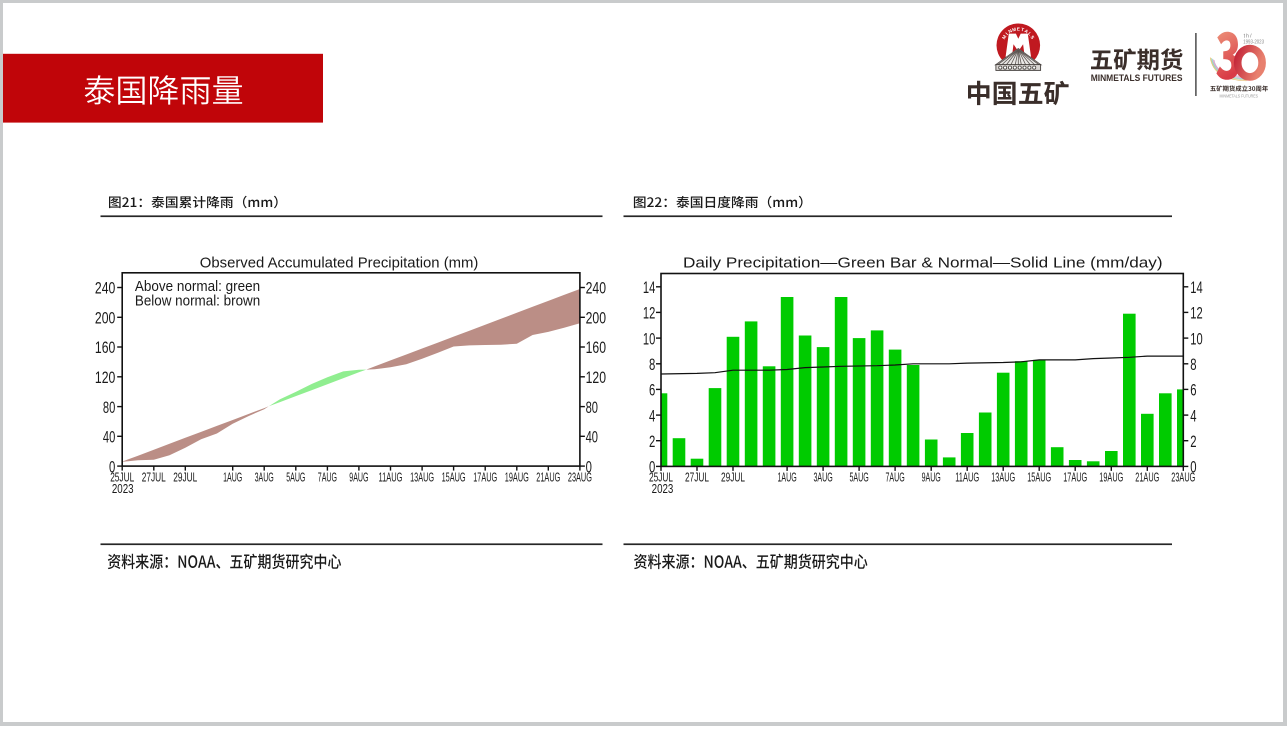 Image resolution: width=1287 pixels, height=731 pixels. Describe the element at coordinates (197, 287) in the screenshot. I see `svg-text: Above normal: green` at that location.